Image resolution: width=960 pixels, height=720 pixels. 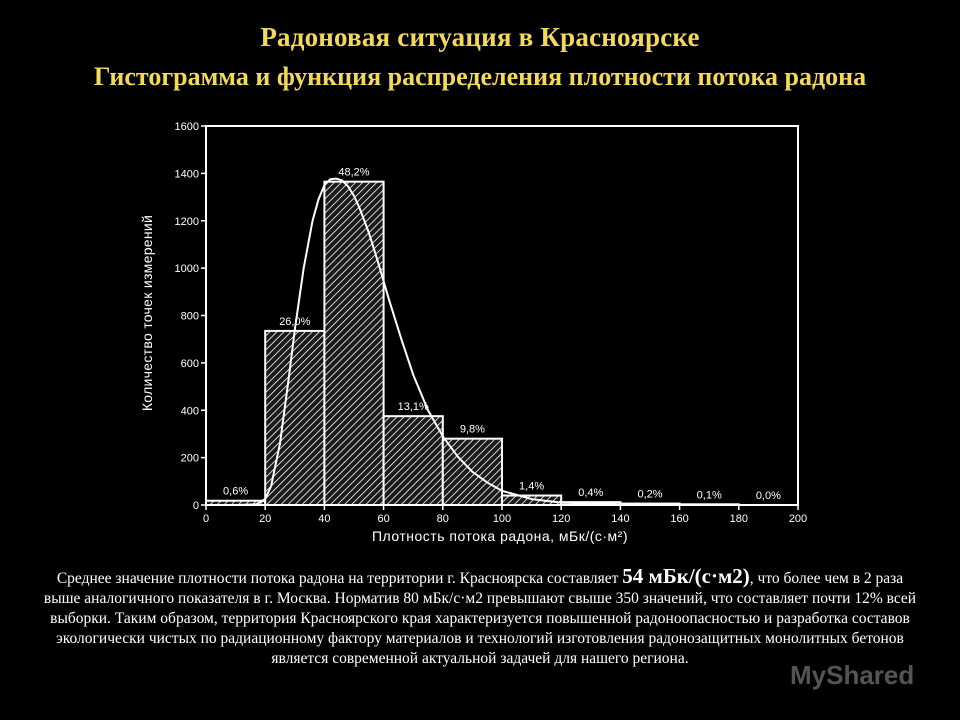 I want to click on x-tick-label: 140, so click(x=620, y=519).